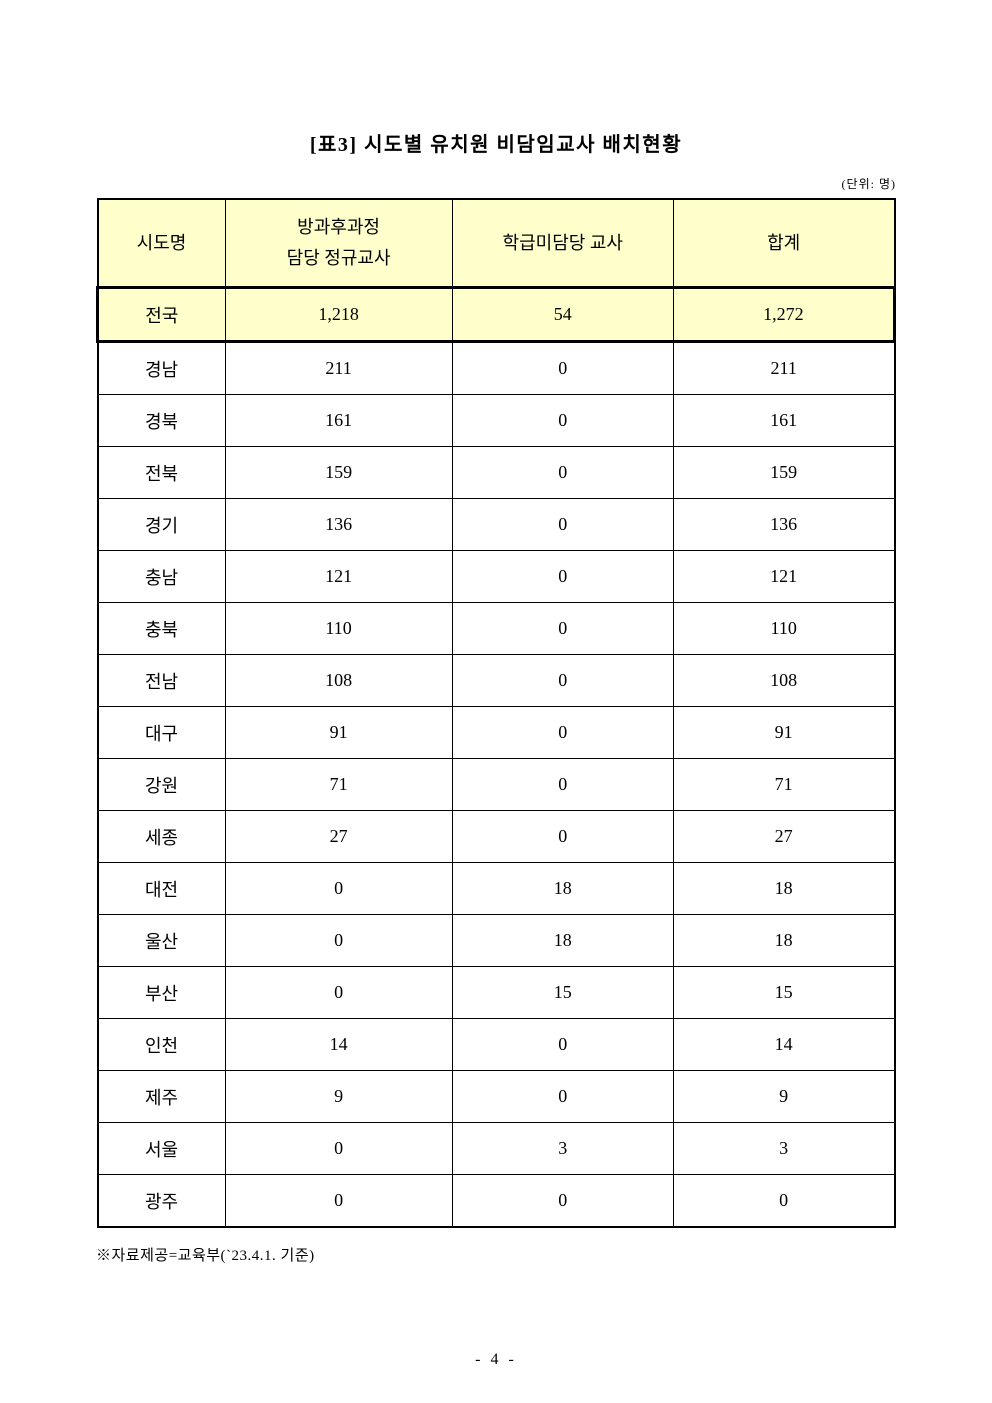 The height and width of the screenshot is (1403, 992). What do you see at coordinates (338, 227) in the screenshot?
I see `column-header-afterschool-line1: 방과후과정` at bounding box center [338, 227].